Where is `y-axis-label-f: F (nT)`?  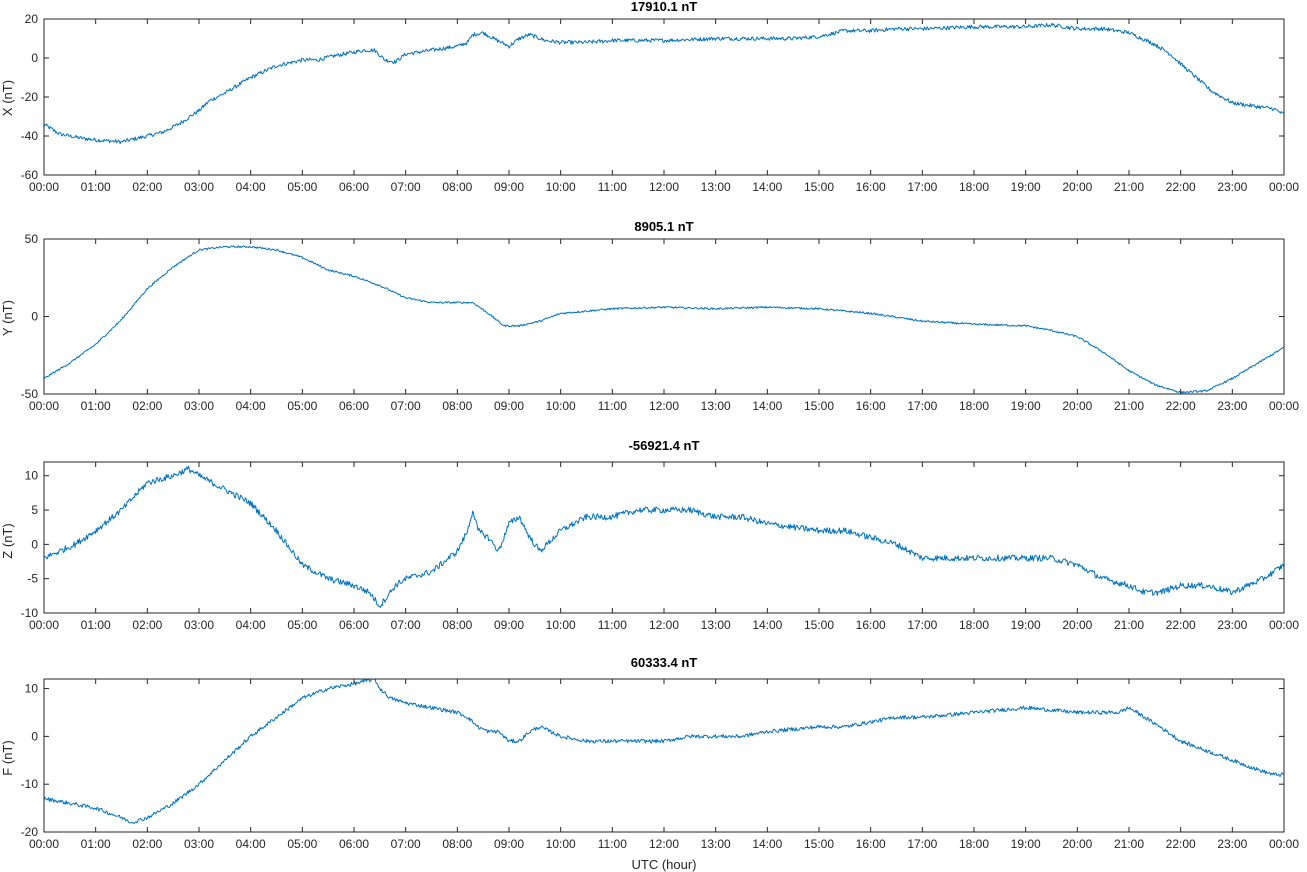
y-axis-label-f: F (nT) is located at coordinates (7, 757).